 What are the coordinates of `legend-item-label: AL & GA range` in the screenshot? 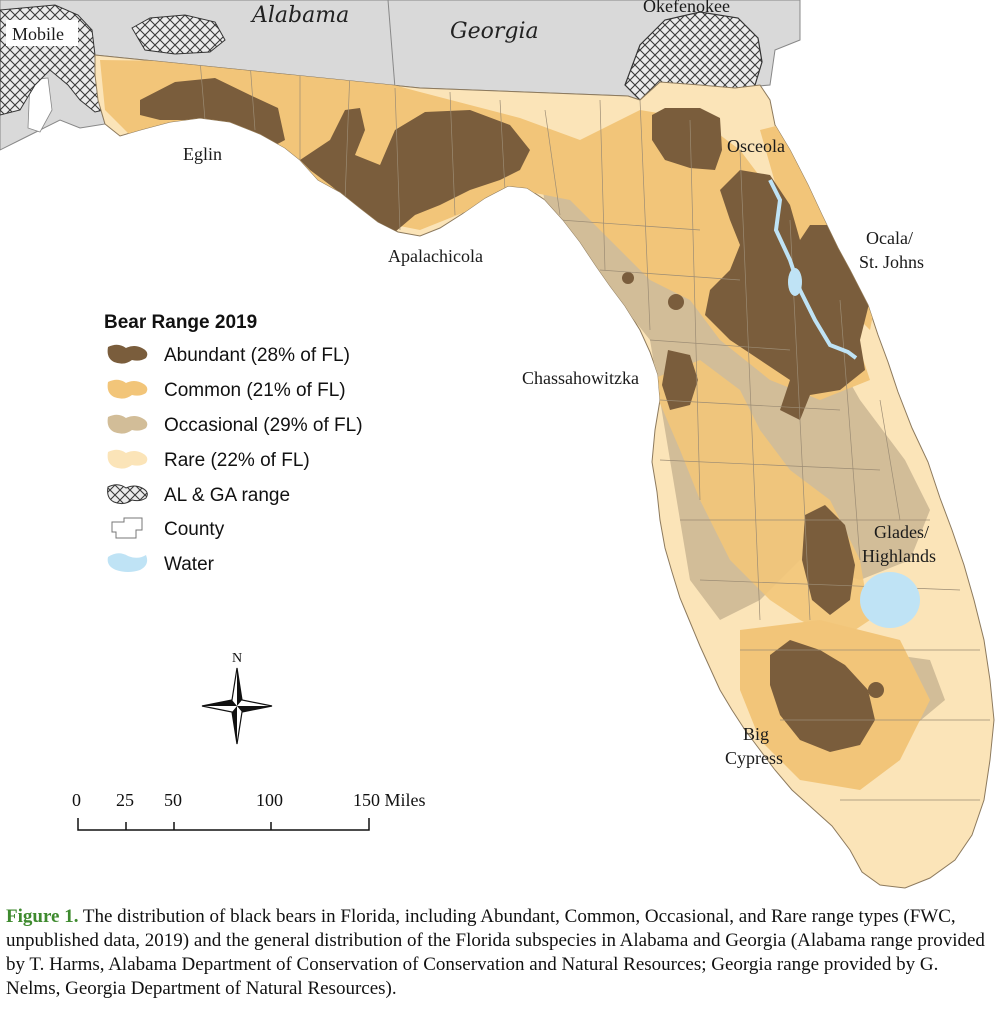 It's located at (227, 495).